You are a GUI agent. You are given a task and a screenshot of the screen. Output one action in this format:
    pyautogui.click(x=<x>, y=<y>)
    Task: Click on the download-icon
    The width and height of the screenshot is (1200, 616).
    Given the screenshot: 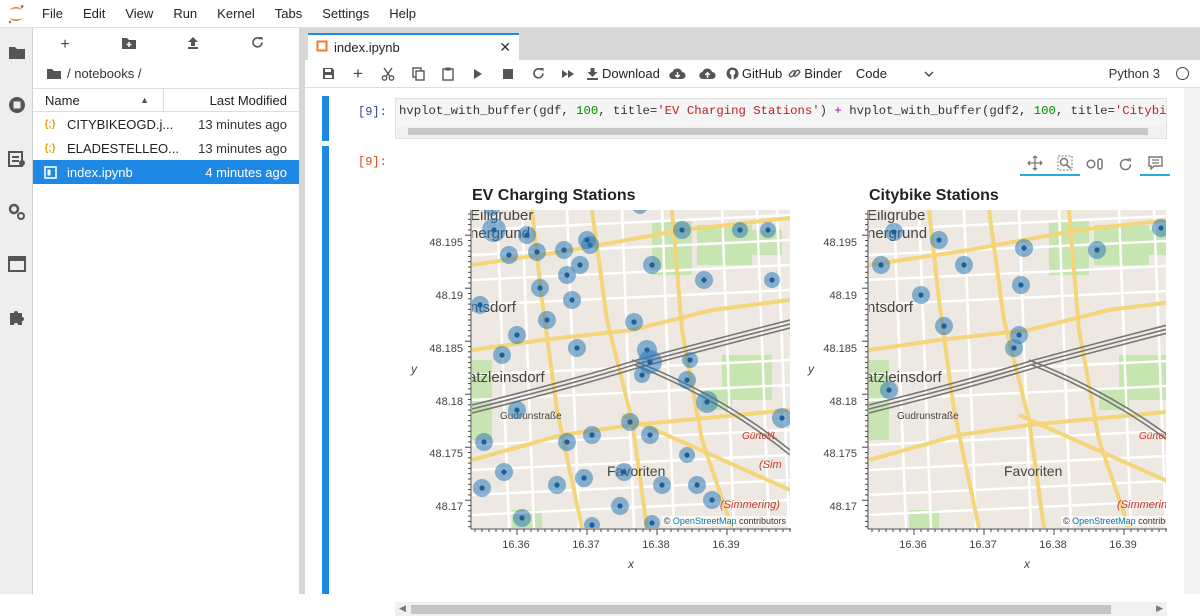 What is the action you would take?
    pyautogui.click(x=592, y=74)
    